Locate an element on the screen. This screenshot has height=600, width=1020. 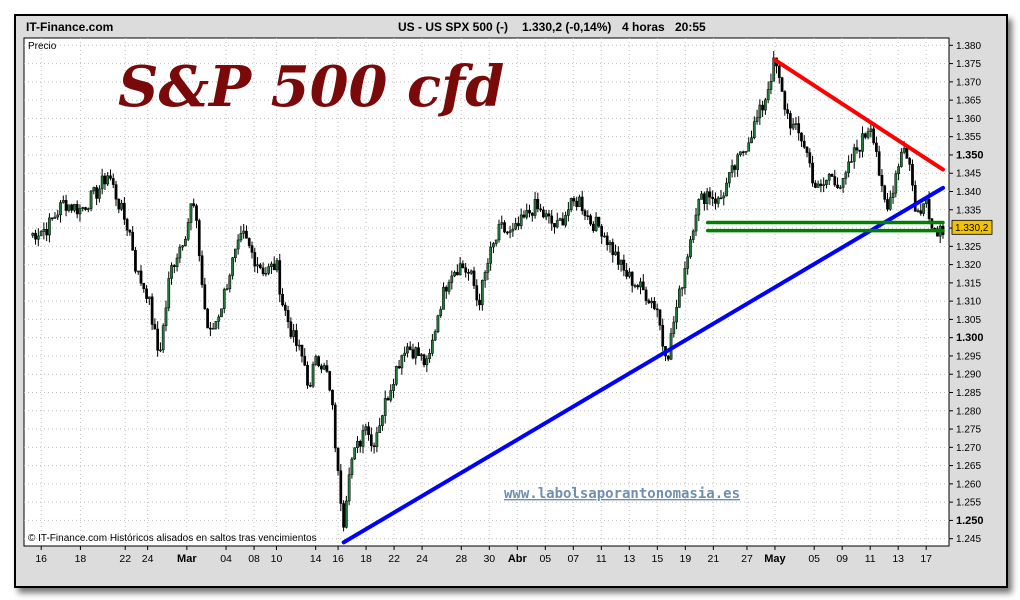
y-tick-label: 1.295 is located at coordinates (968, 356).